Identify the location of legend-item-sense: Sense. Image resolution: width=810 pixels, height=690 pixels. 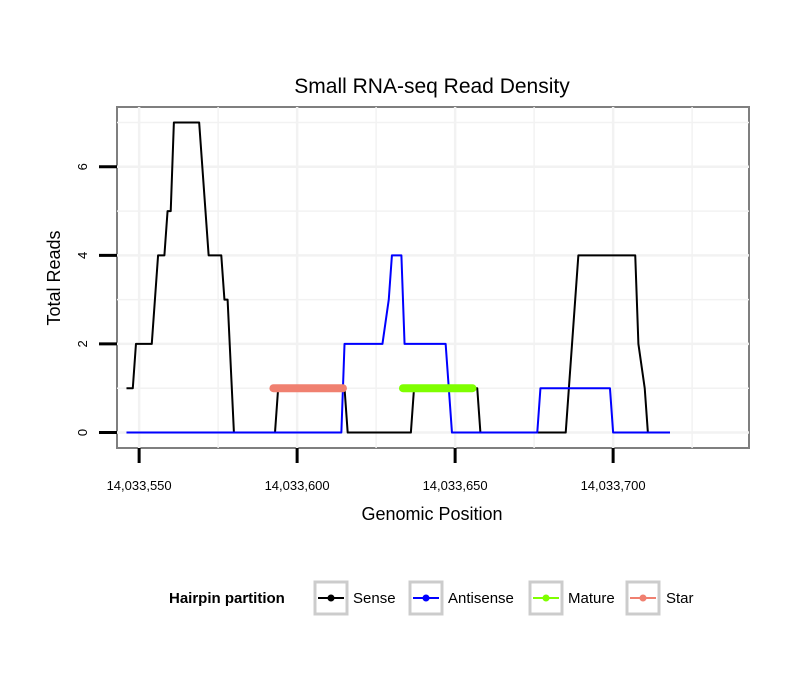
(354, 598).